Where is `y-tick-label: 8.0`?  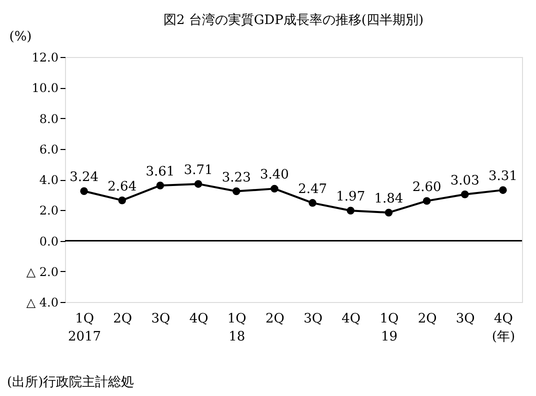 y-tick-label: 8.0 is located at coordinates (48, 119).